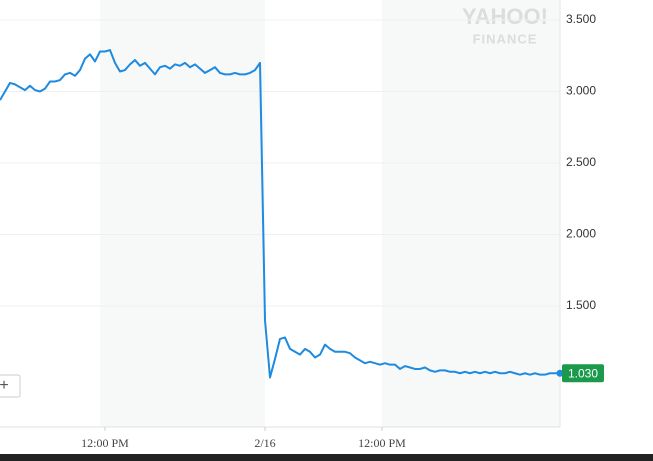 Image resolution: width=653 pixels, height=461 pixels. I want to click on price-tag-label: 1.030, so click(583, 373).